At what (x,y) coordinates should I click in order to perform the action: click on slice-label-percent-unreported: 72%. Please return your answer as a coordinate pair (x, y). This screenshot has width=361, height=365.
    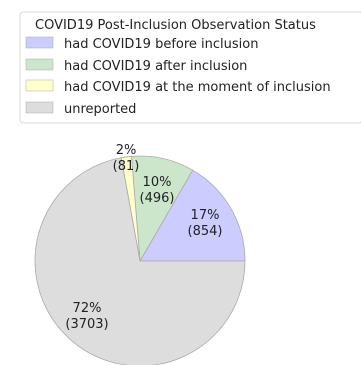
    Looking at the image, I should click on (87, 308).